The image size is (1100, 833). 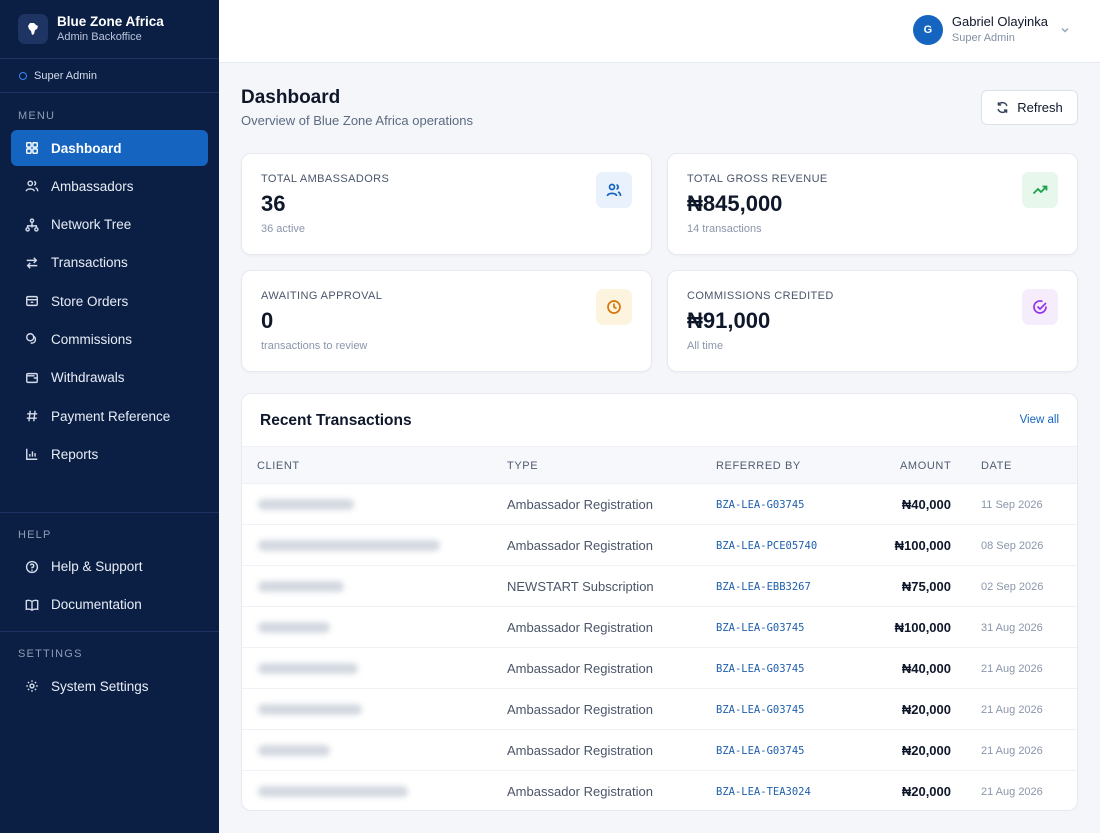 I want to click on users-icon, so click(x=614, y=190).